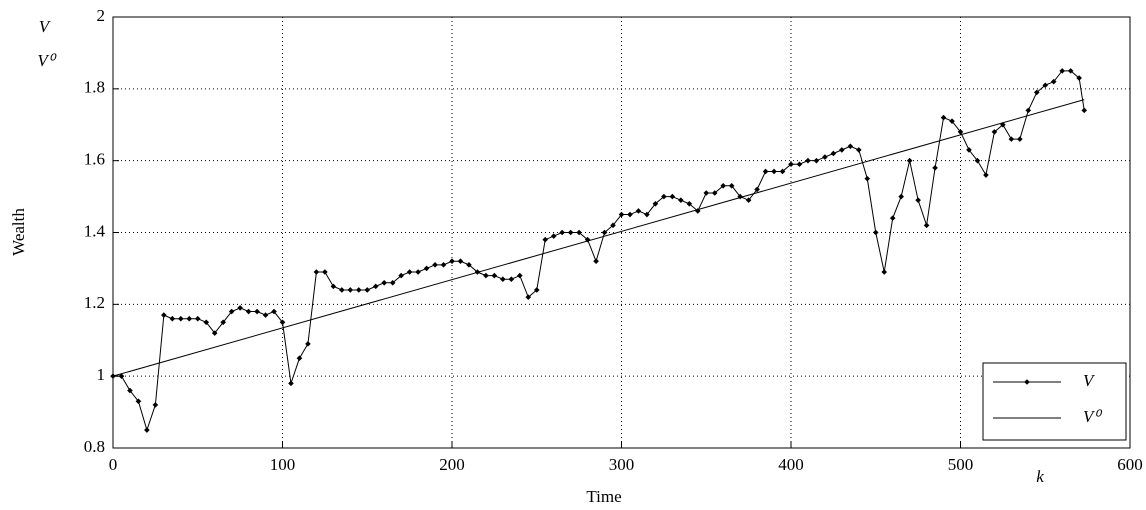 This screenshot has width=1146, height=510. I want to click on y-tick-label: 0.8, so click(94, 446).